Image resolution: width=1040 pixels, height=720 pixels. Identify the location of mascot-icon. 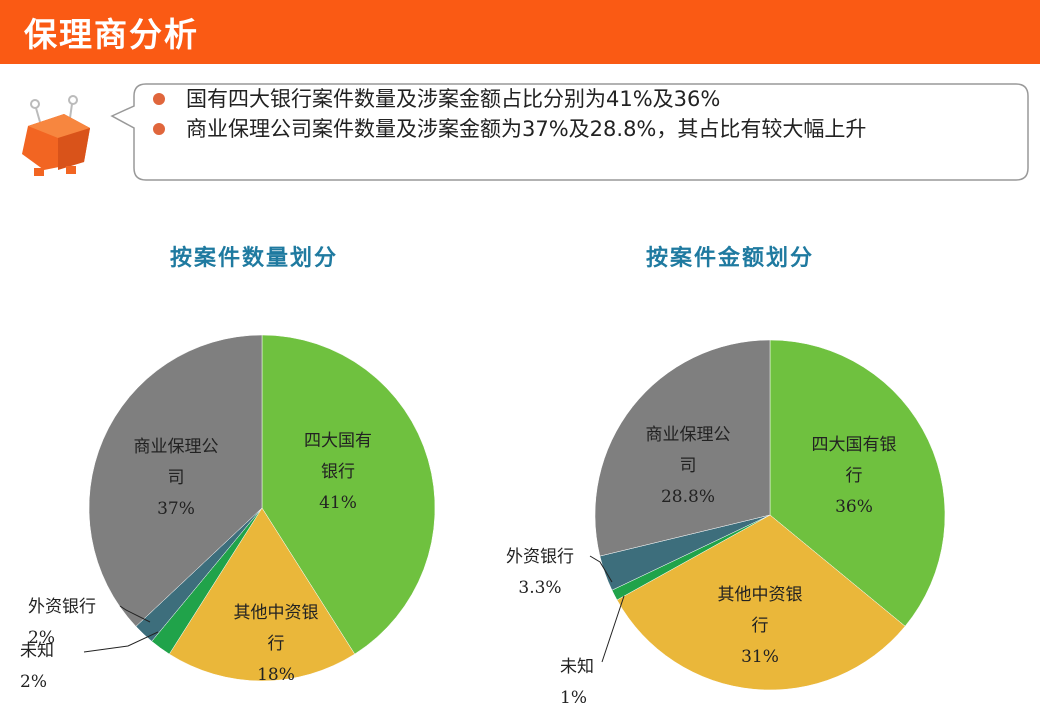
(56, 135).